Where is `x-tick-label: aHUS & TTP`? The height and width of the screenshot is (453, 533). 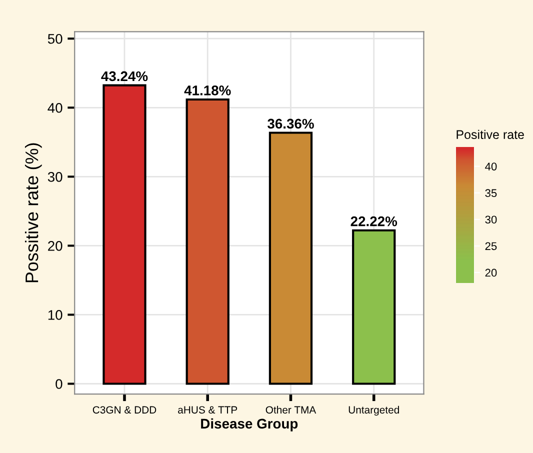
x-tick-label: aHUS & TTP is located at coordinates (208, 410).